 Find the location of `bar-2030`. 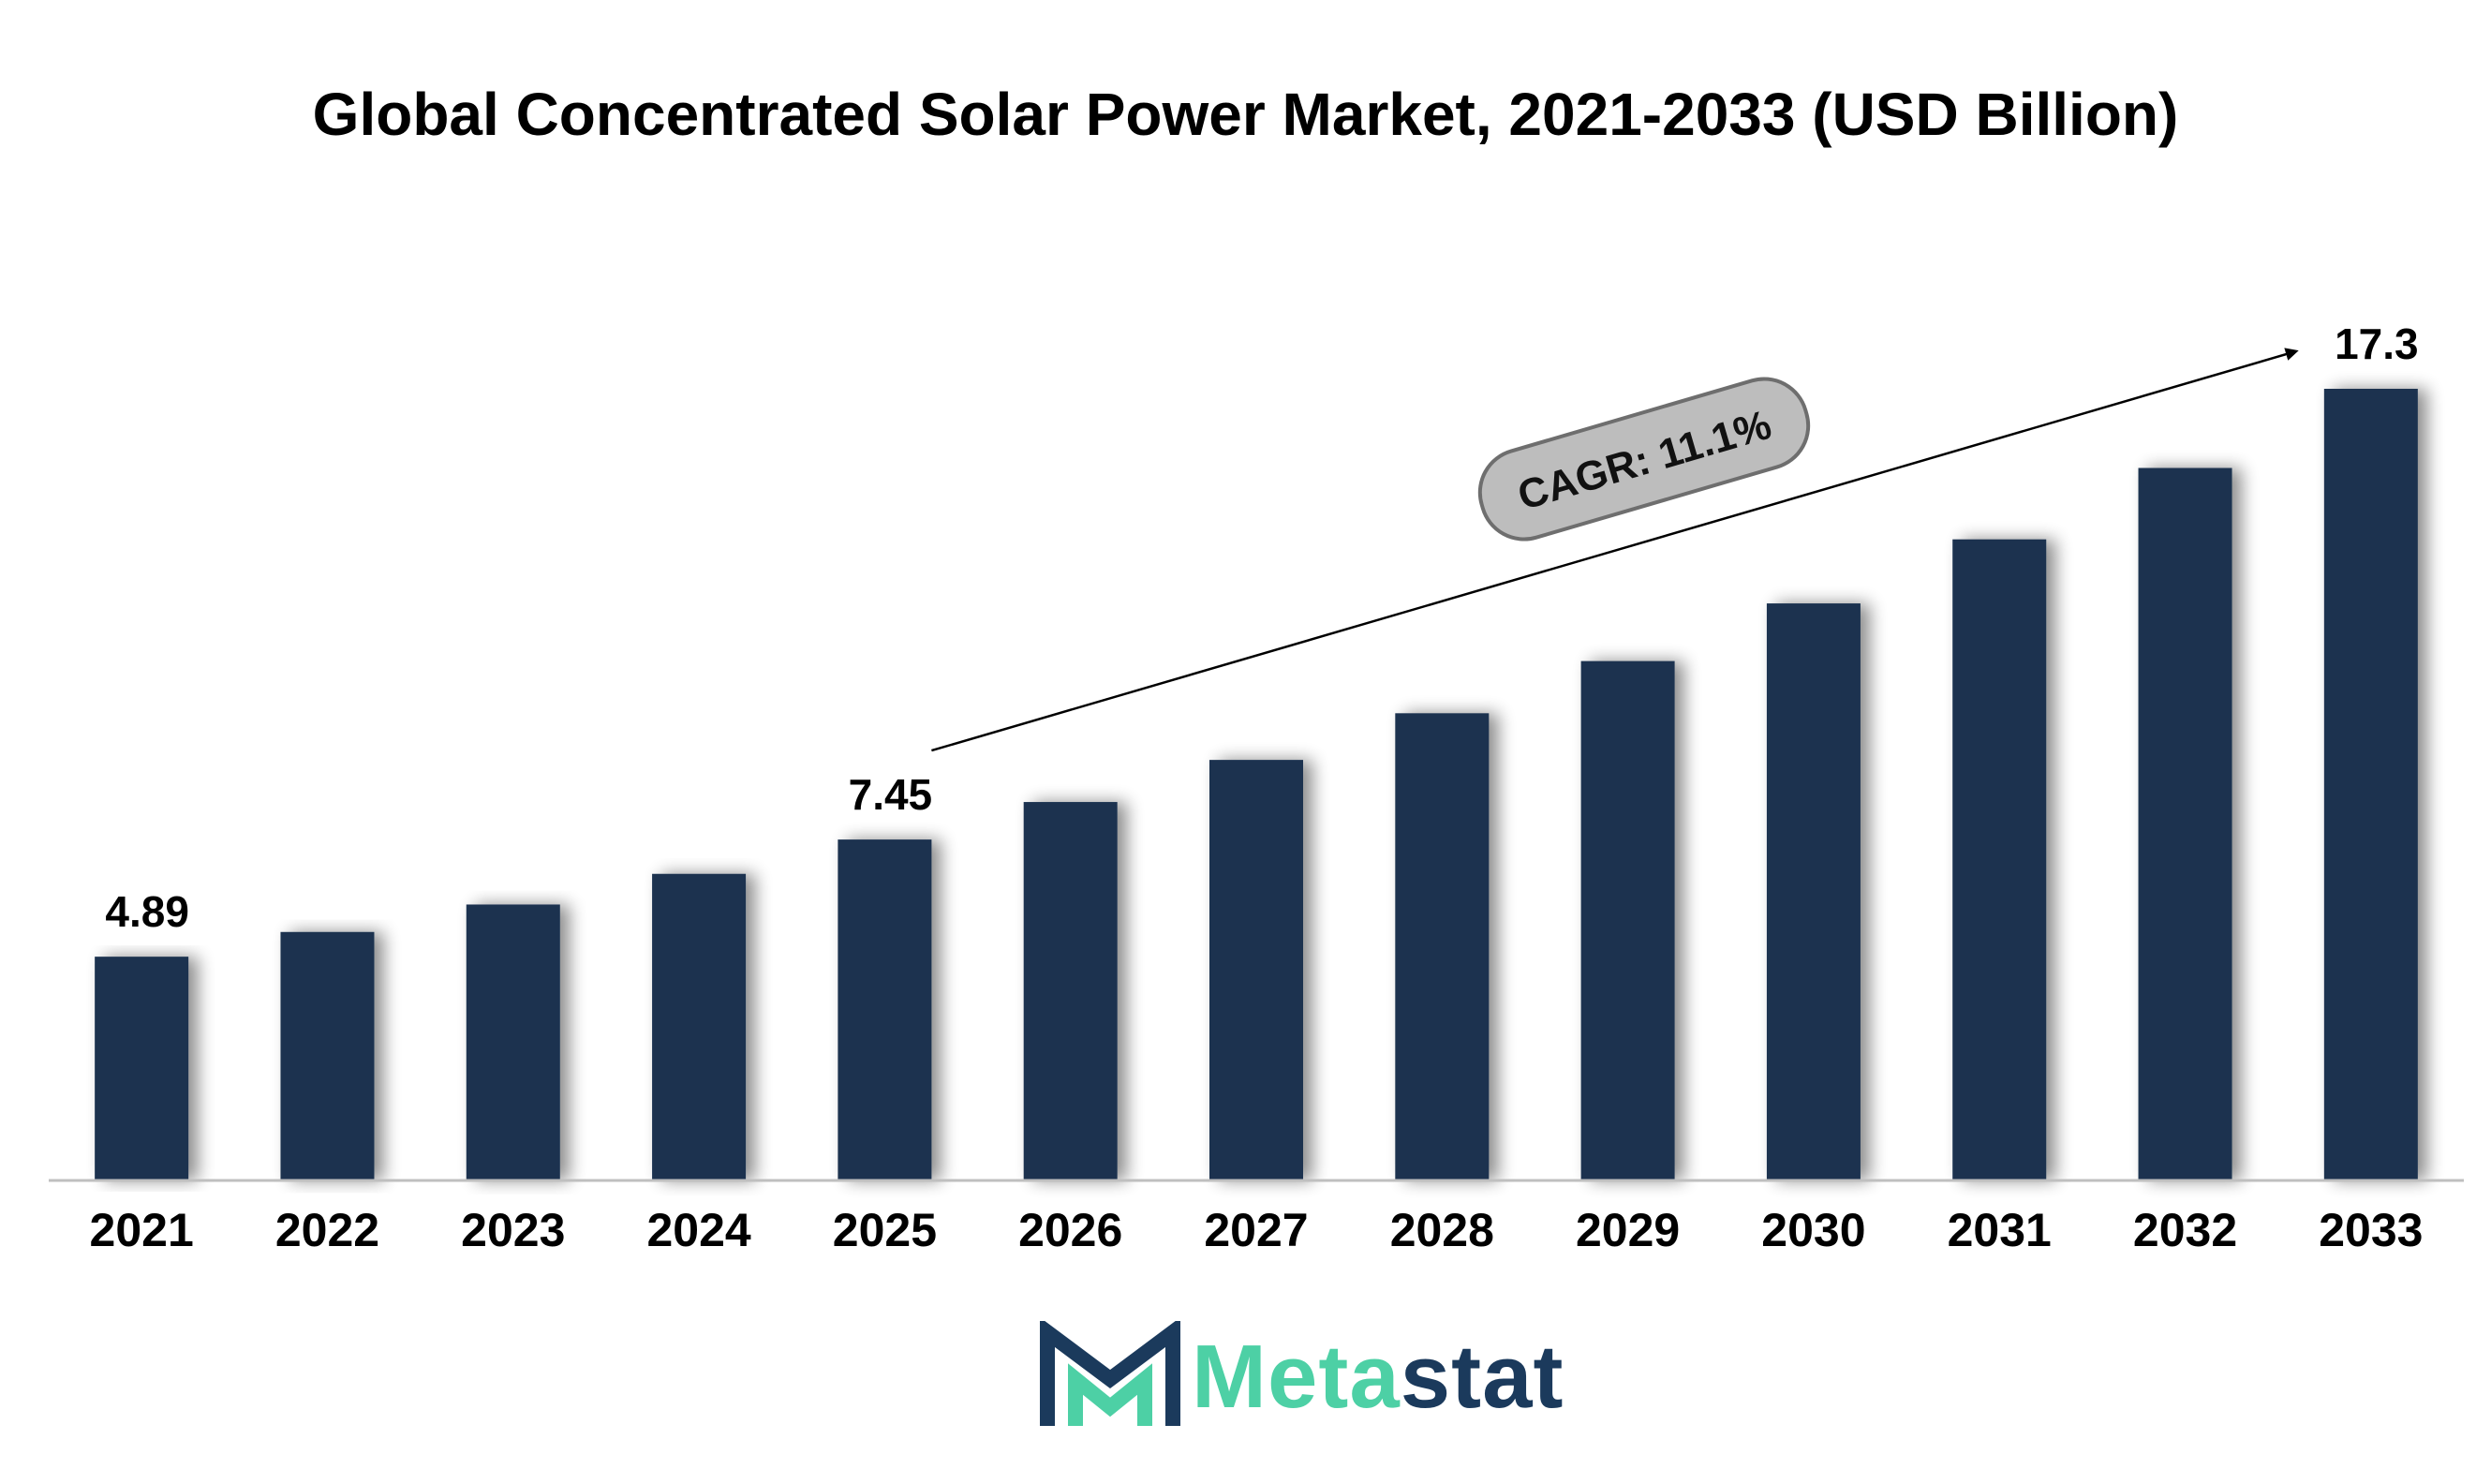

bar-2030 is located at coordinates (1814, 891).